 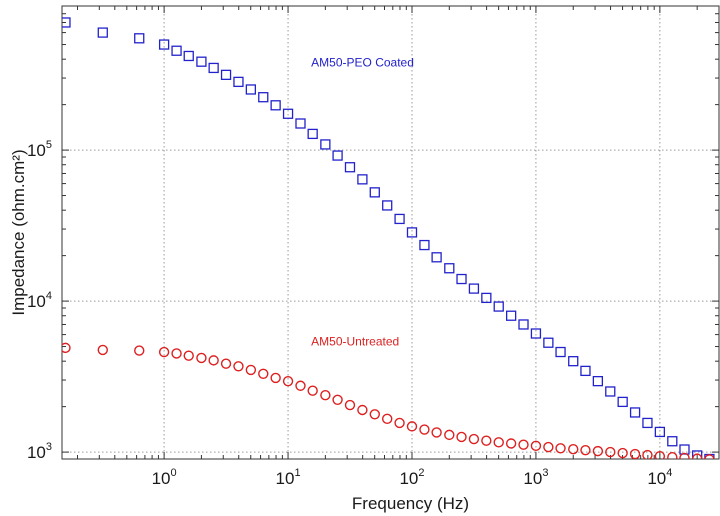 I want to click on x-tick-label: 10⁰, so click(x=164, y=477).